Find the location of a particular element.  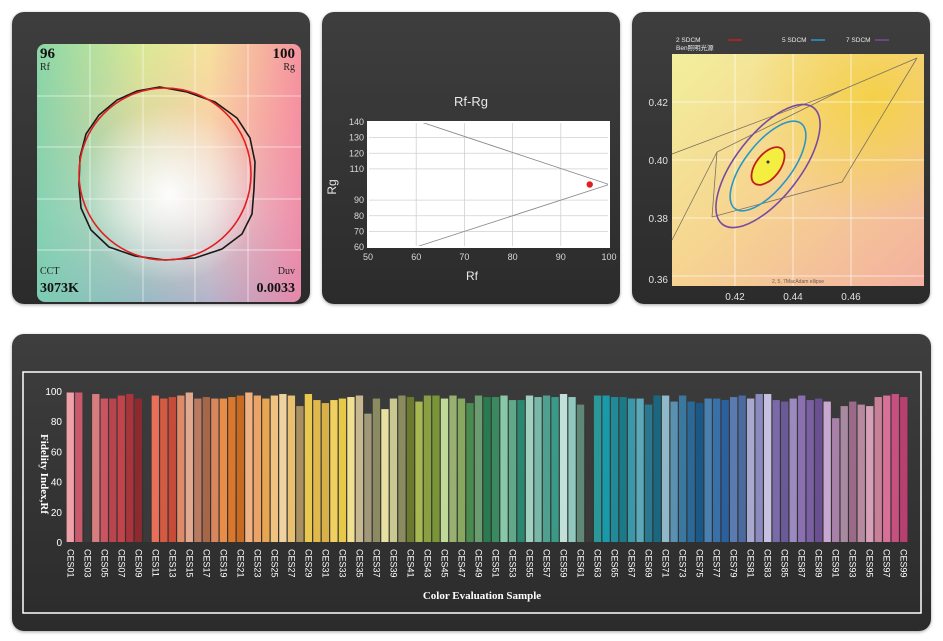

legend-label-7-sdcm: 7 SDCM is located at coordinates (858, 40).